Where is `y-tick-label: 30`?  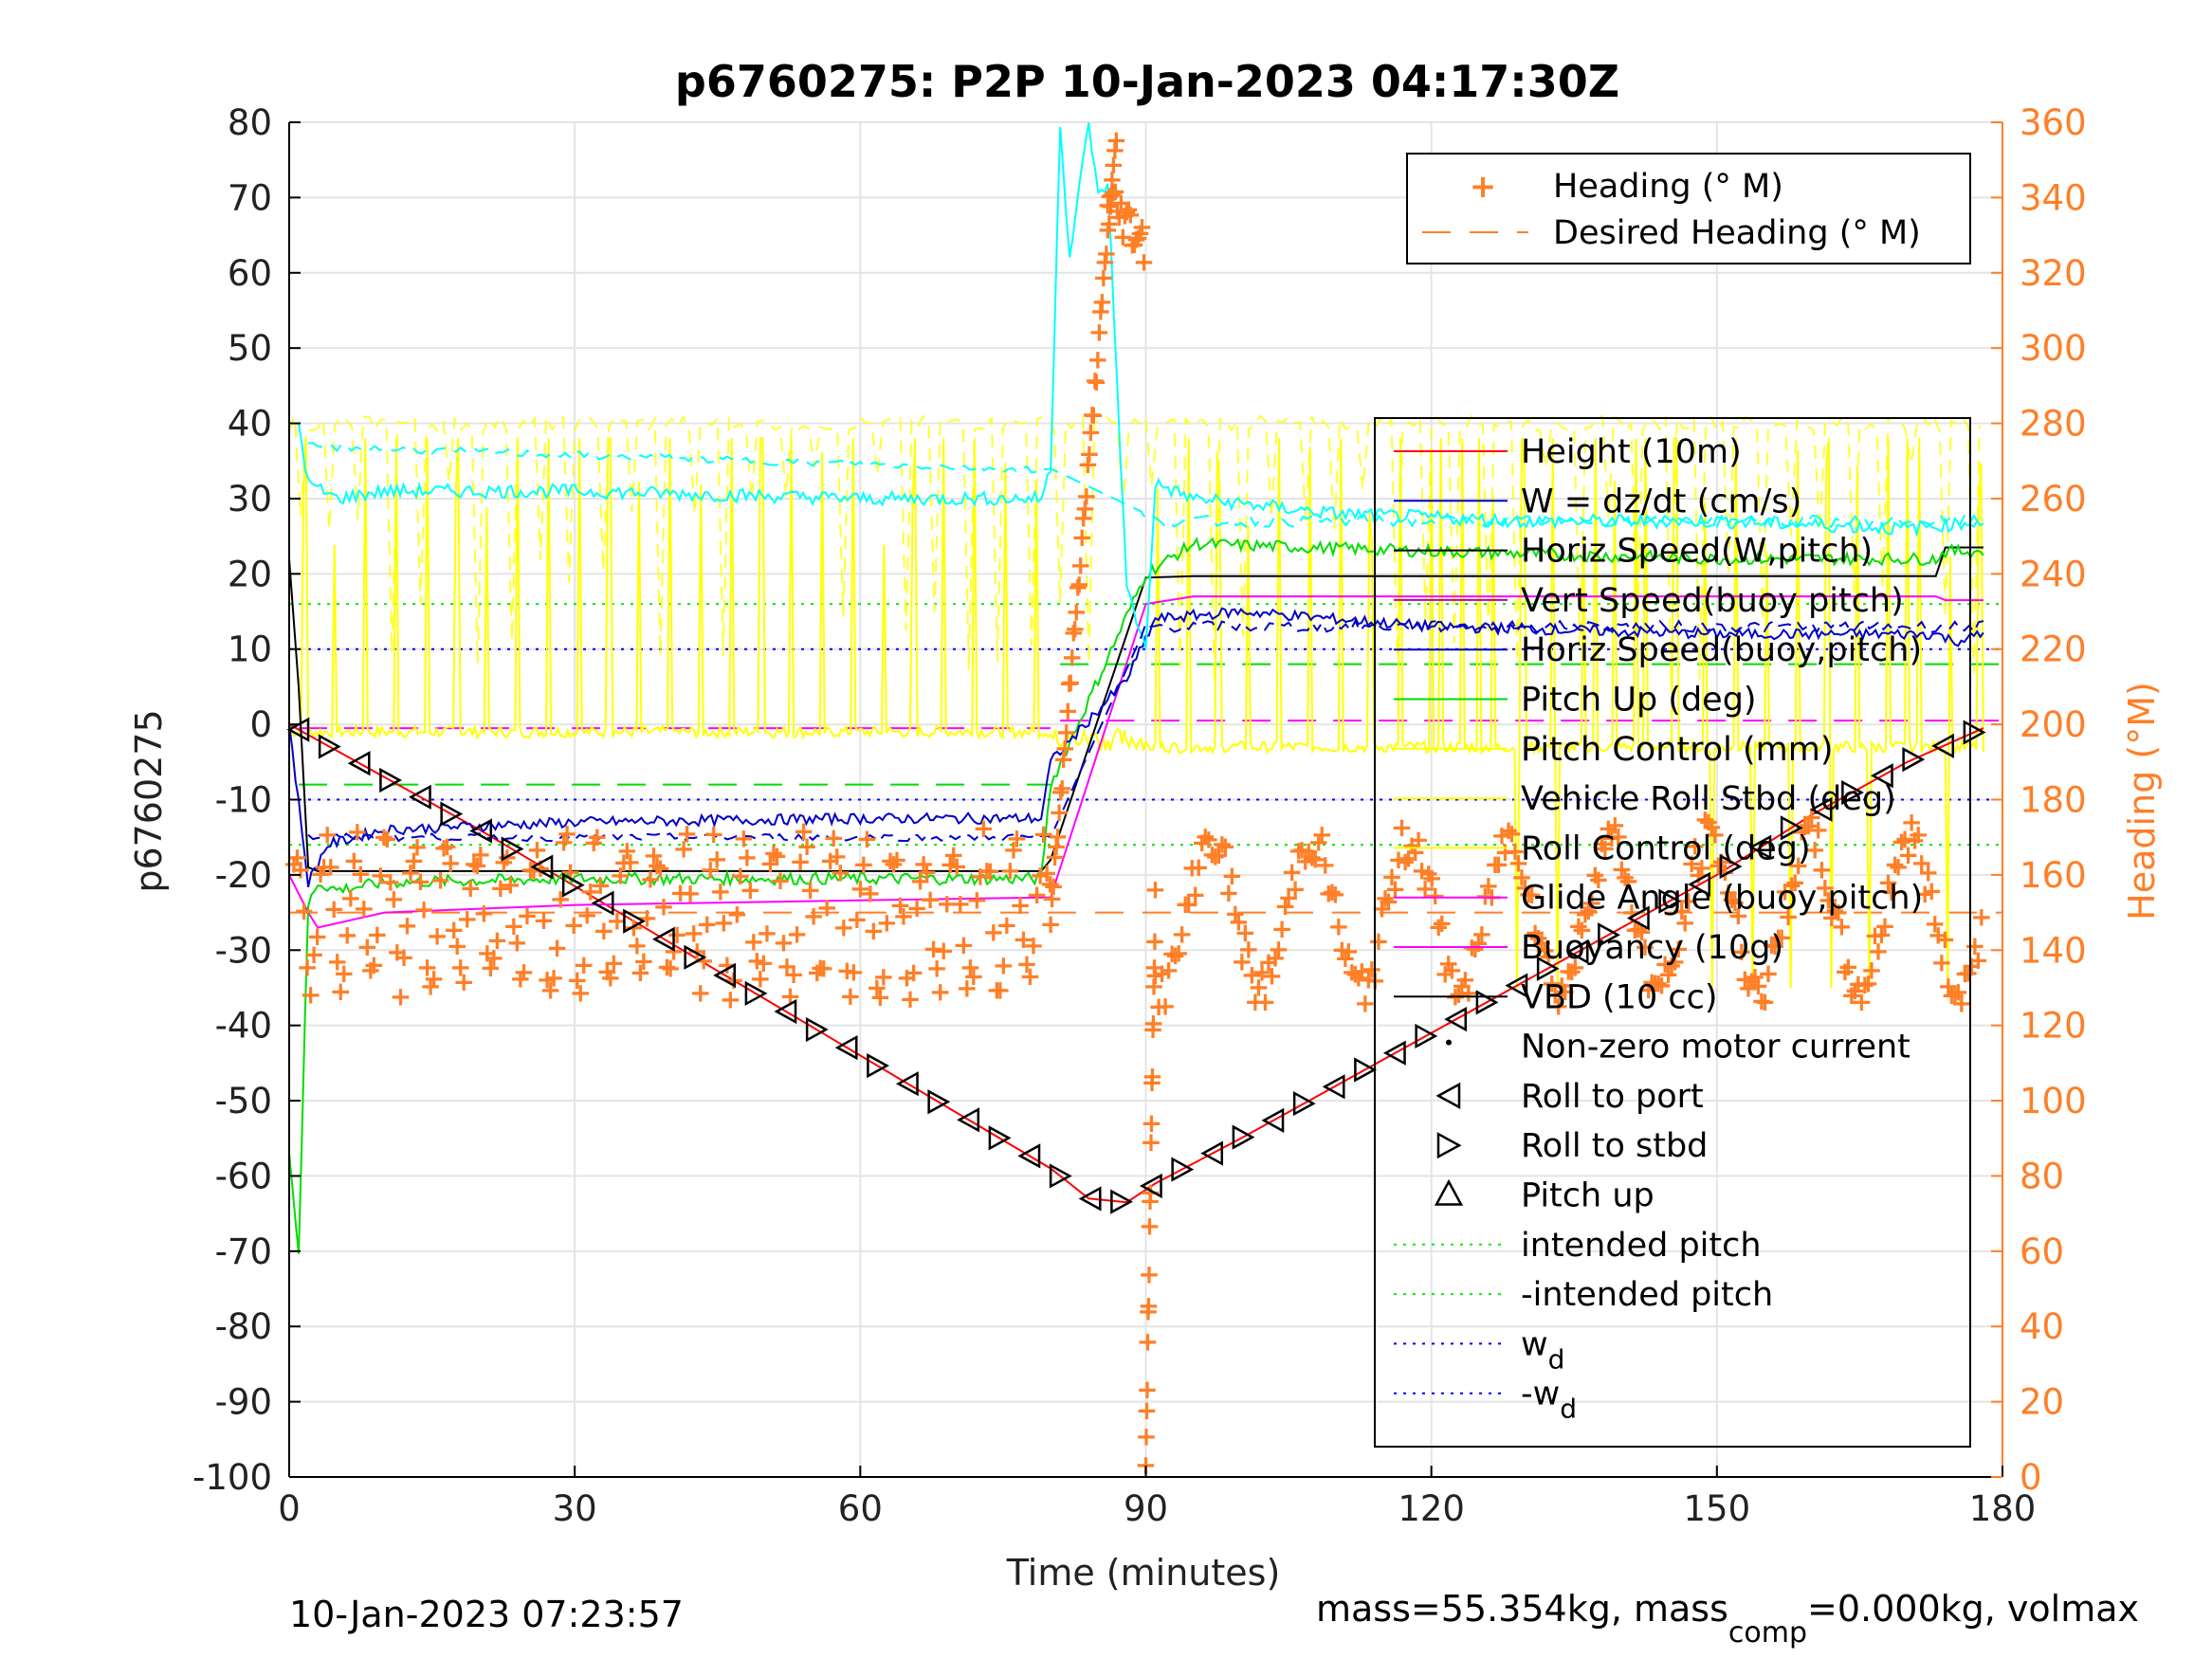 y-tick-label: 30 is located at coordinates (250, 499).